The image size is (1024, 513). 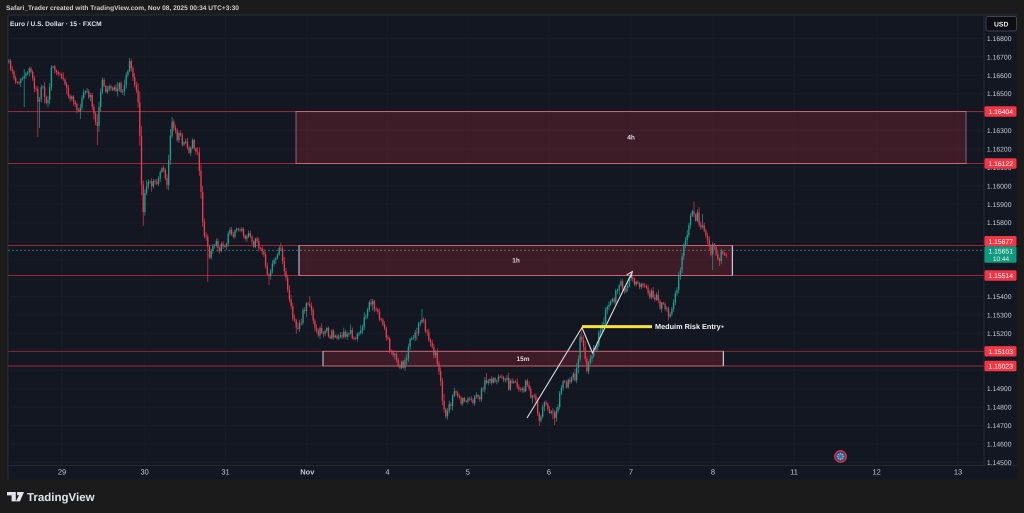 I want to click on svg-text: 1.14700, so click(x=999, y=426).